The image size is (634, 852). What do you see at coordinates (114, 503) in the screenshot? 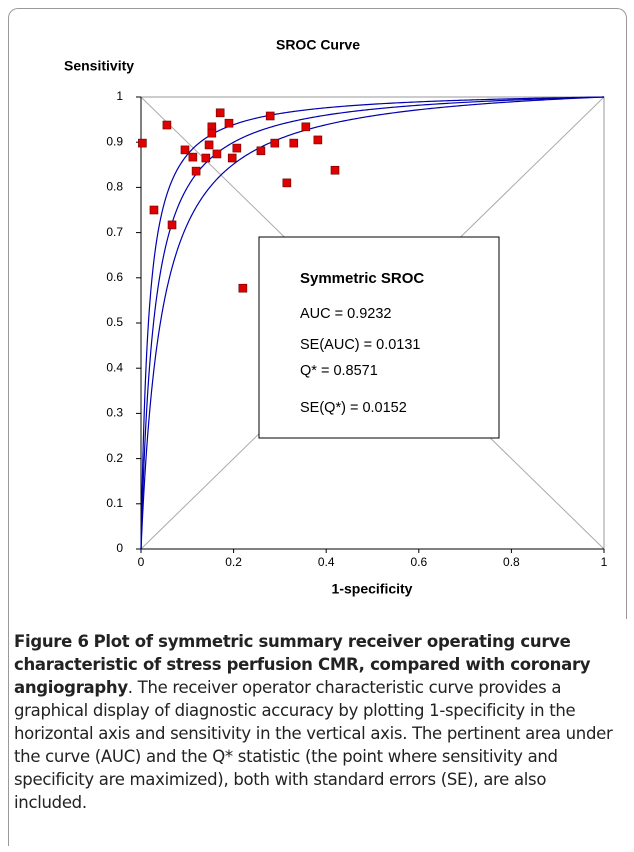
I see `y-tick-label: 0.1` at bounding box center [114, 503].